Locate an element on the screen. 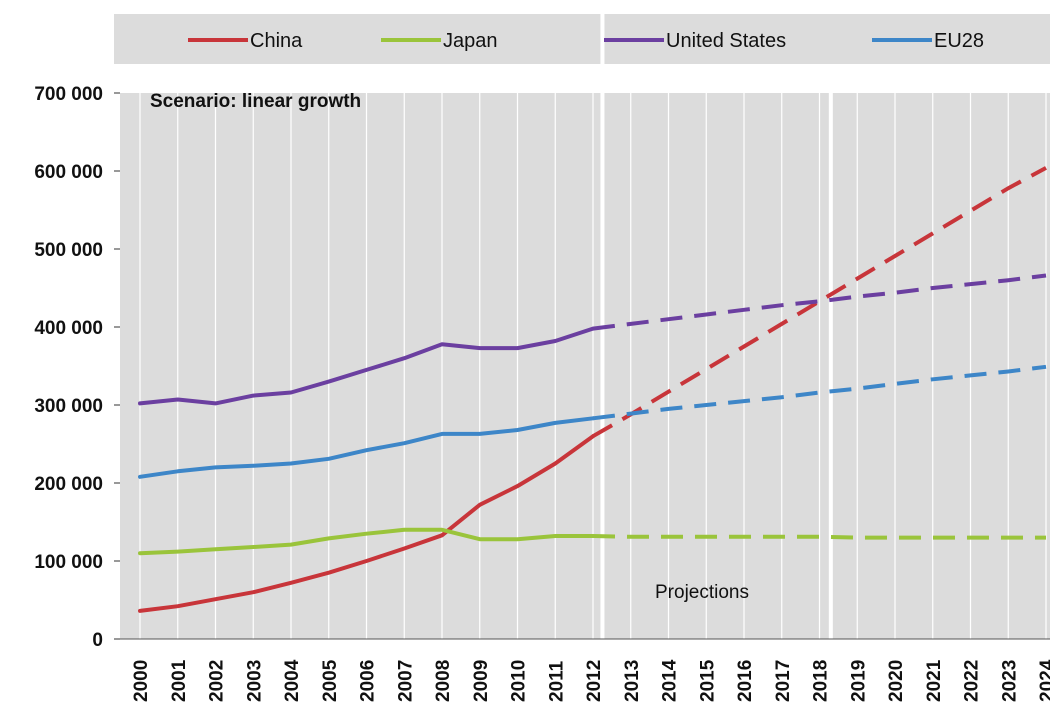  x-tick-label-2008: 2008 is located at coordinates (443, 681).